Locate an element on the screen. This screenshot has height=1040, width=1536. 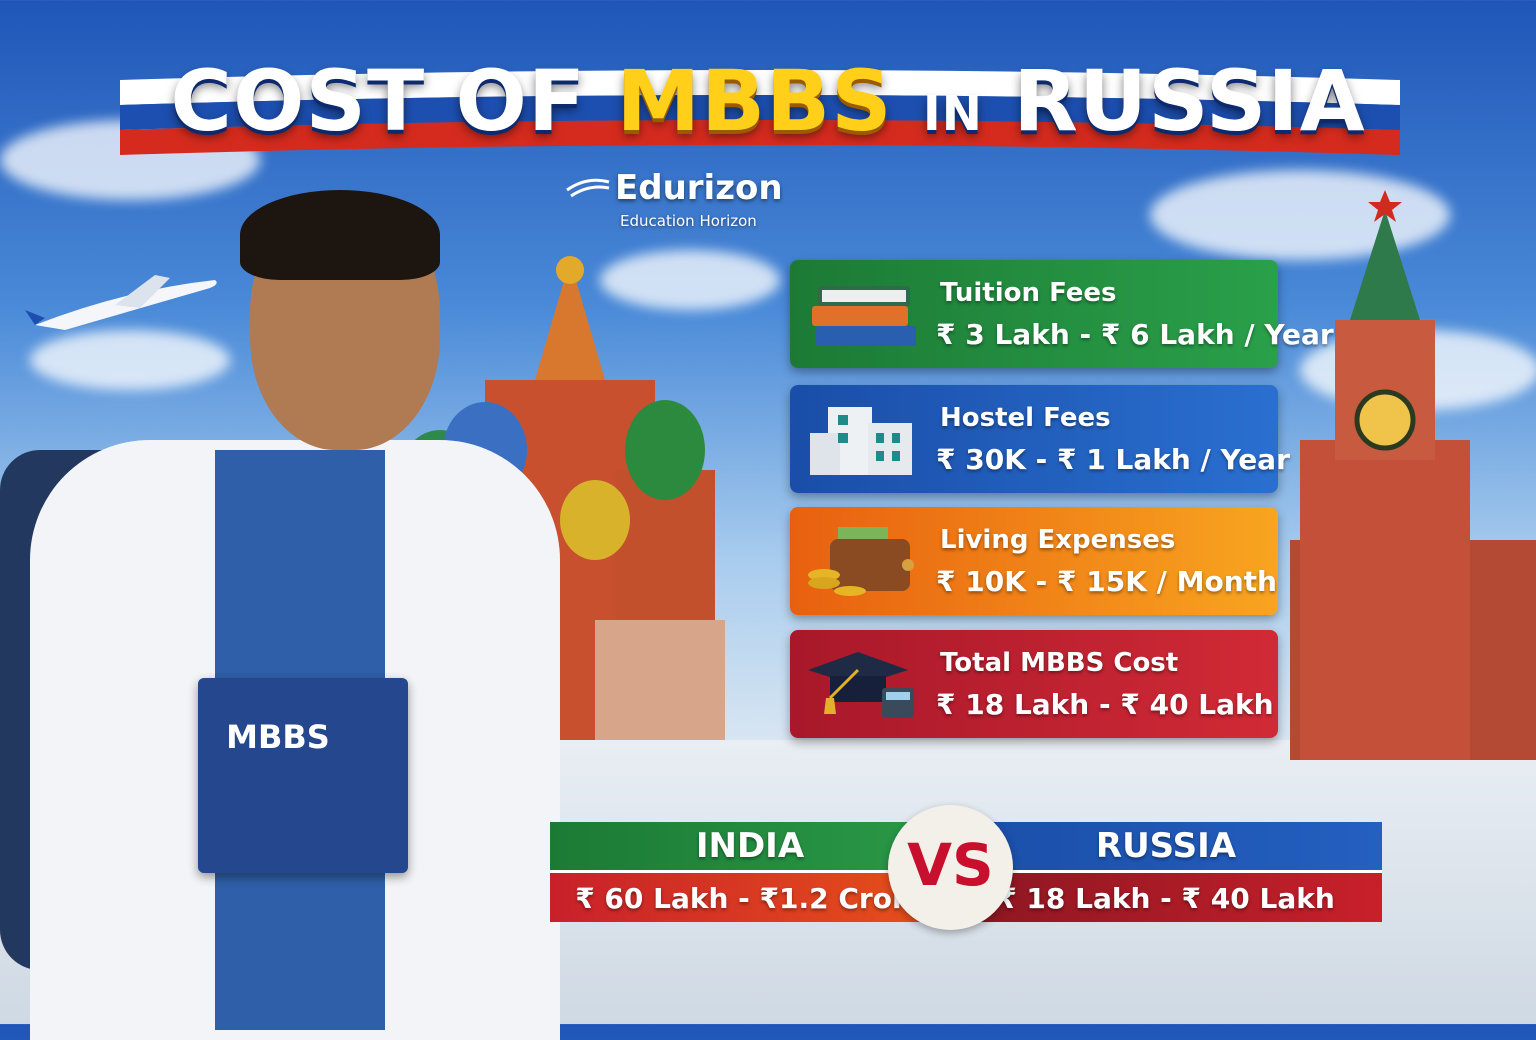
russia-label: RUSSIA is located at coordinates (1166, 846).